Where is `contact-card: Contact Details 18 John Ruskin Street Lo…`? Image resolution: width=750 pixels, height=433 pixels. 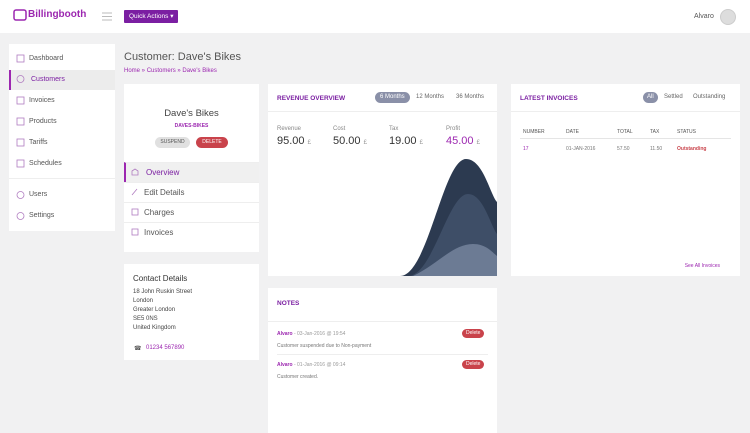 contact-card: Contact Details 18 John Ruskin Street Lo… is located at coordinates (191, 312).